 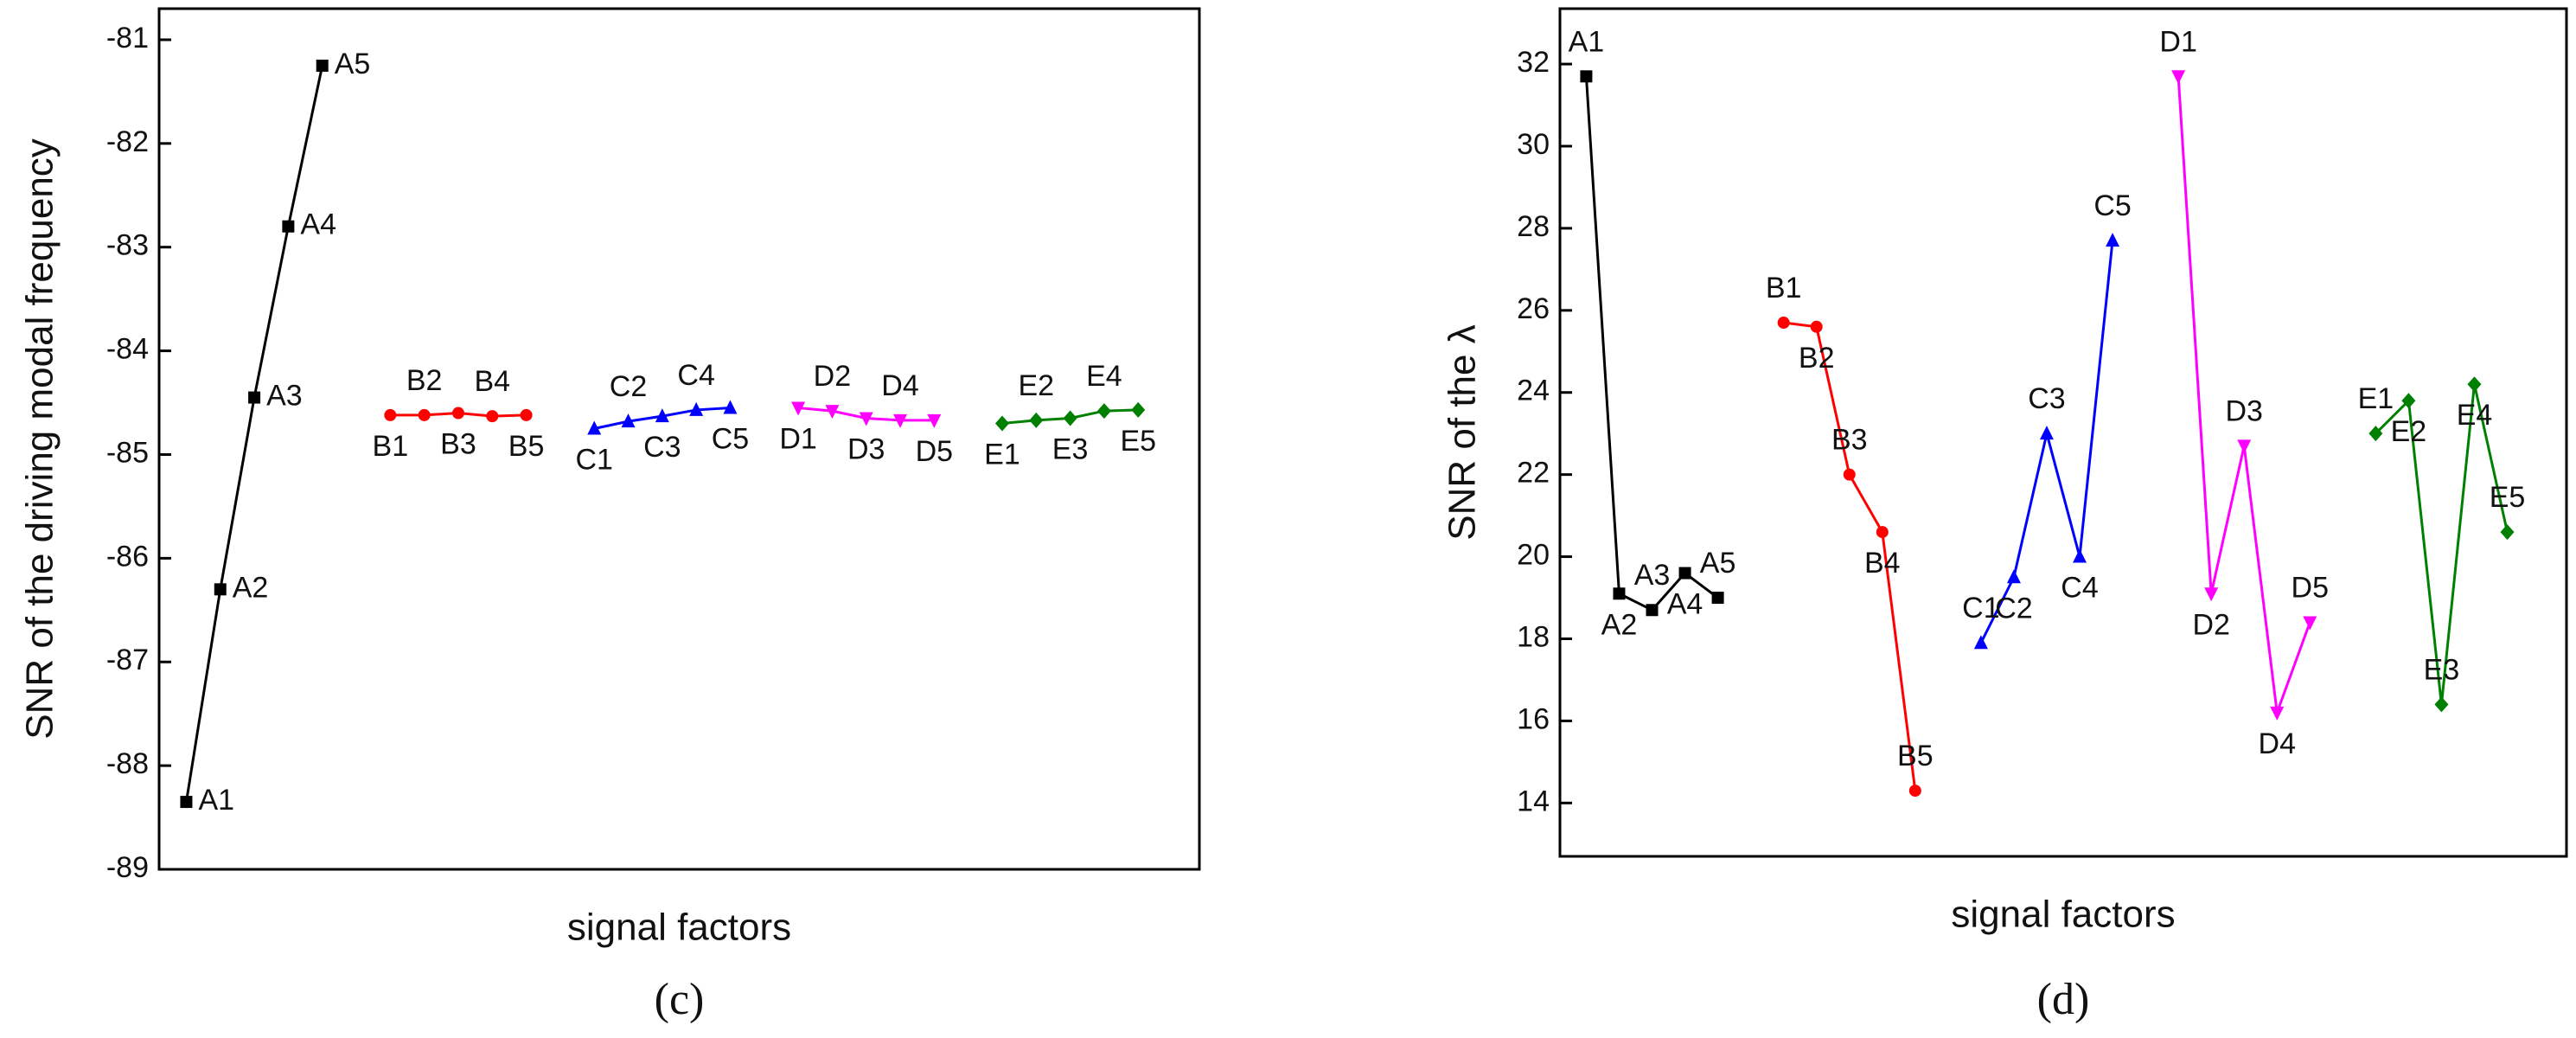 I want to click on point-label: B1, so click(x=391, y=446).